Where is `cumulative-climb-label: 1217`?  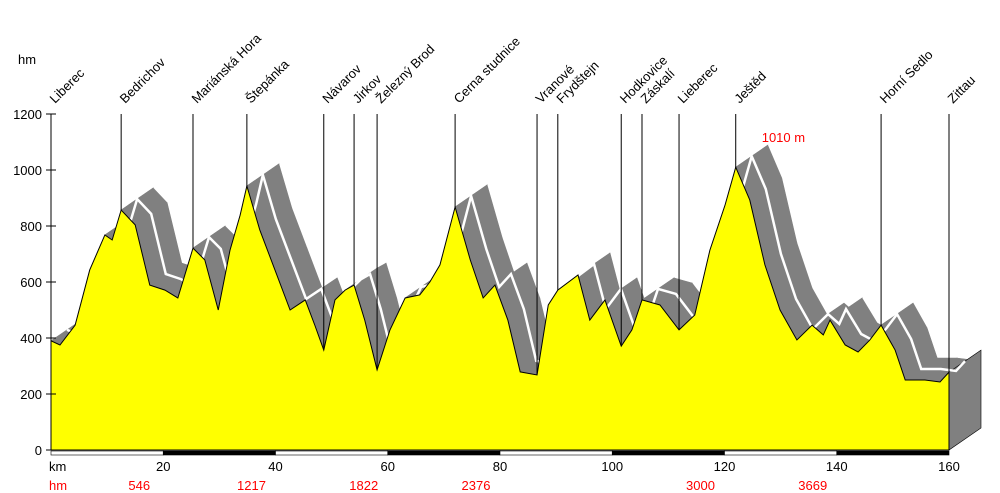
cumulative-climb-label: 1217 is located at coordinates (251, 485).